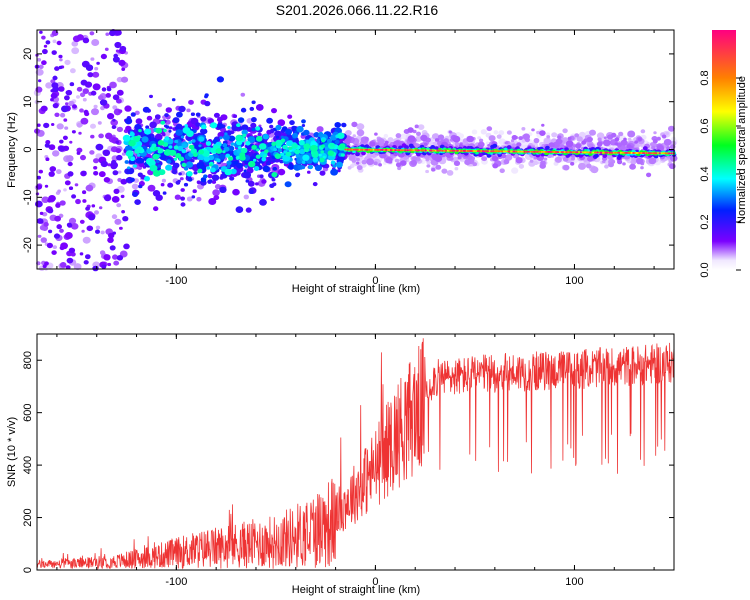 The width and height of the screenshot is (750, 600). What do you see at coordinates (28, 245) in the screenshot?
I see `y-tick-label: -20` at bounding box center [28, 245].